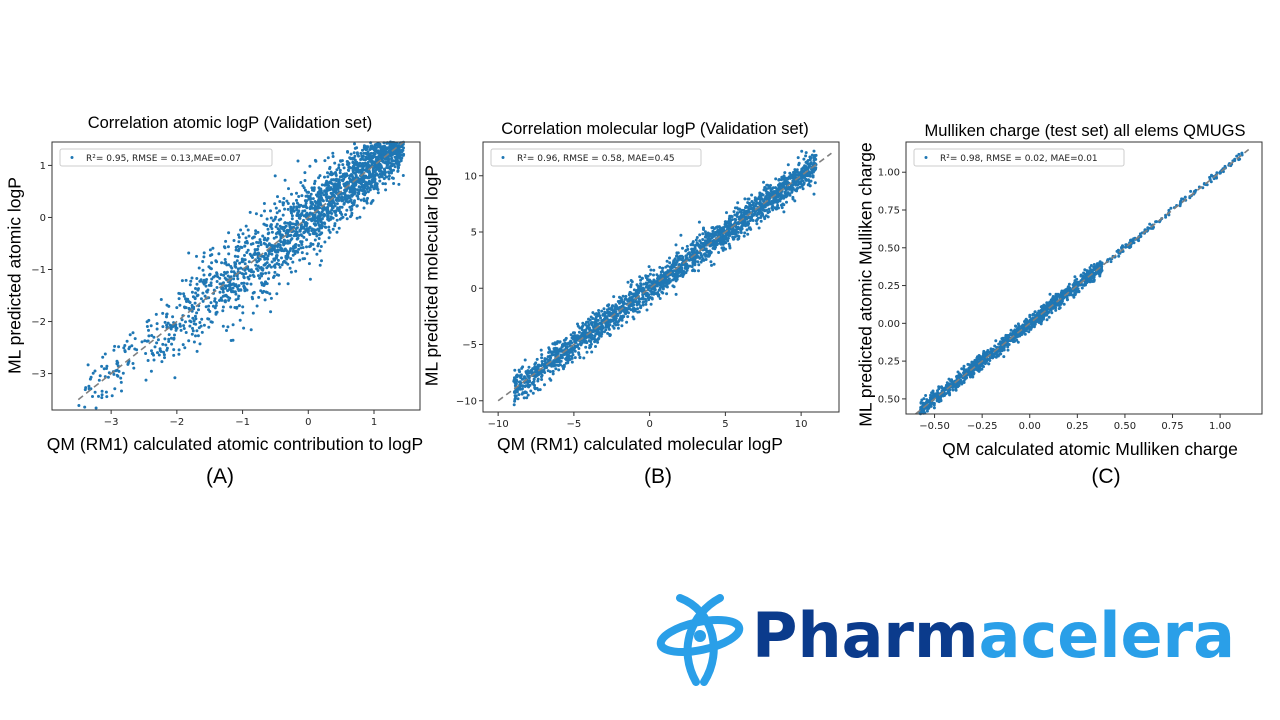  I want to click on y-tick-label: 1.00, so click(889, 173).